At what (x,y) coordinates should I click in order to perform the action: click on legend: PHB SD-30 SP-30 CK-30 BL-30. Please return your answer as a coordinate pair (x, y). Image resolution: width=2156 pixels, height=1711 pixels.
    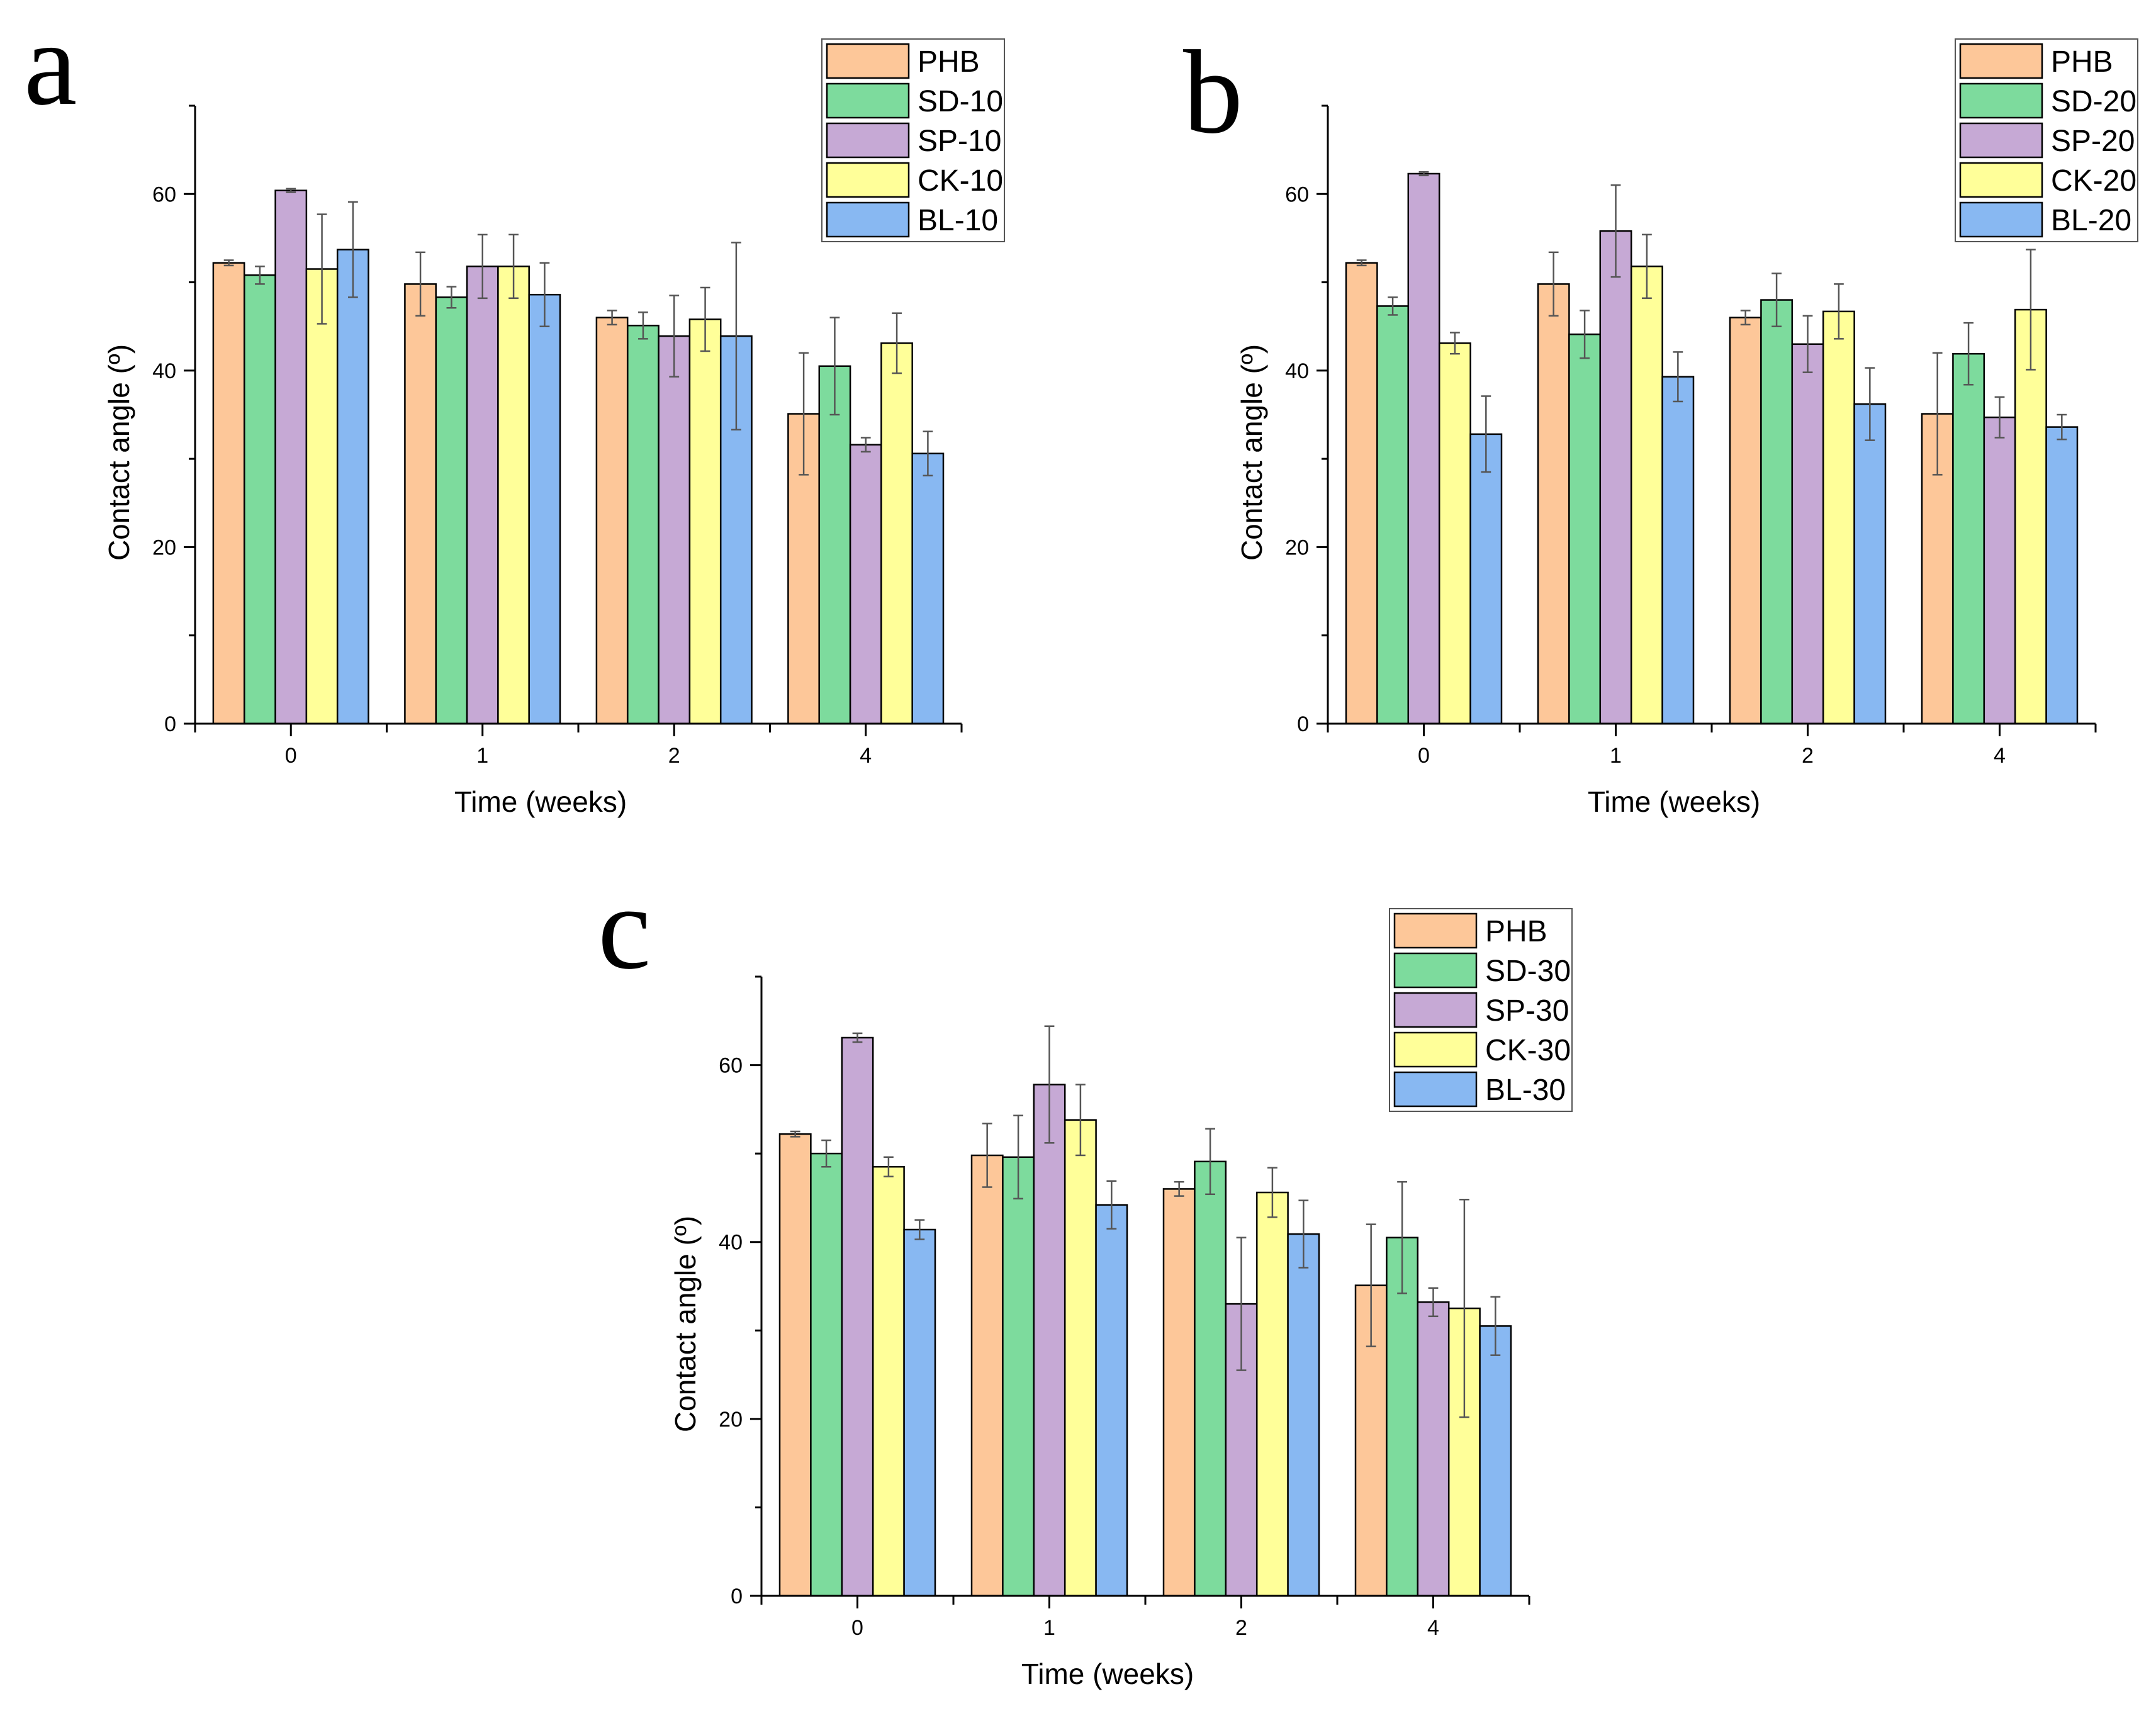
    Looking at the image, I should click on (1481, 1010).